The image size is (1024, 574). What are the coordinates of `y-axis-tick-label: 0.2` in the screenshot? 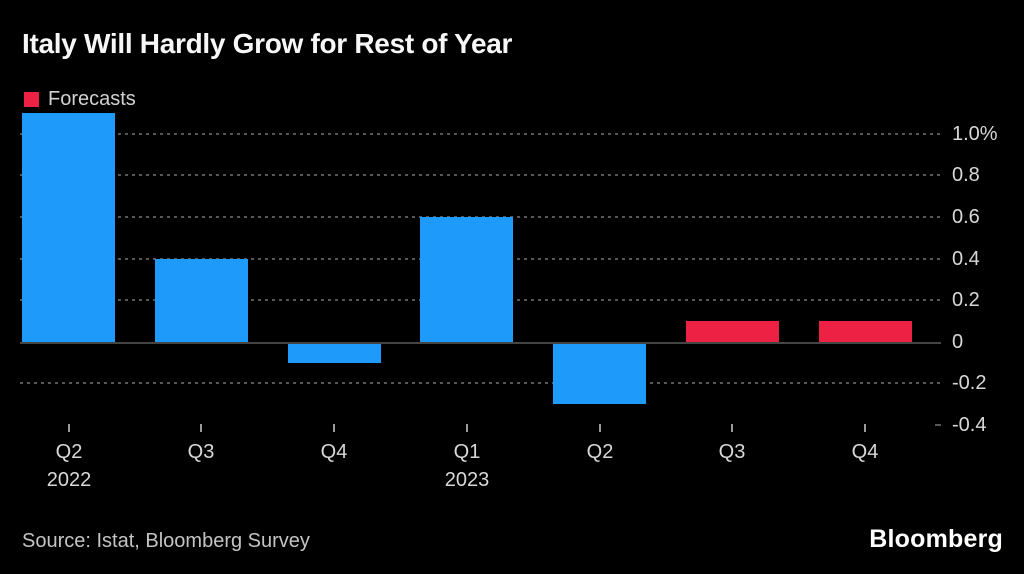 It's located at (966, 300).